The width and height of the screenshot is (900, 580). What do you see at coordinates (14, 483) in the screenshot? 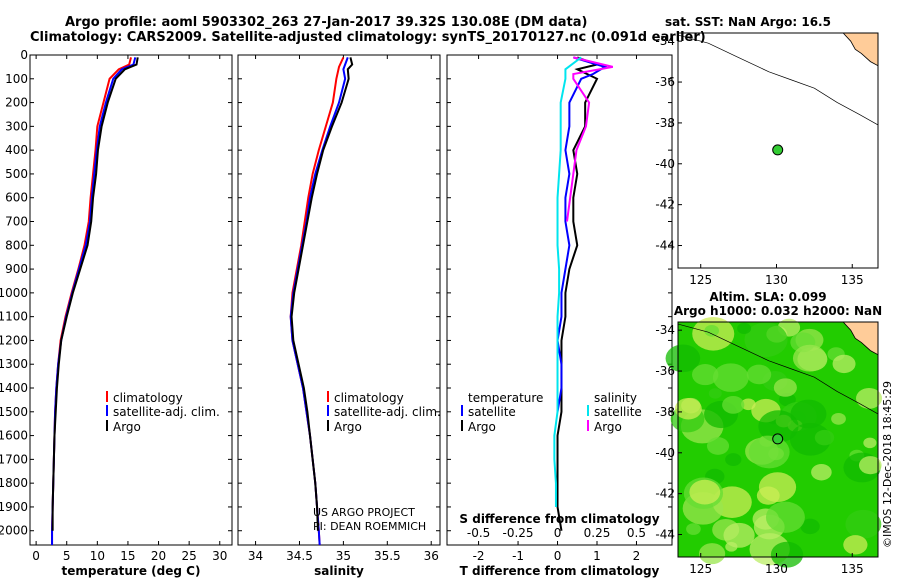
I see `y-tick-label: 1800` at bounding box center [14, 483].